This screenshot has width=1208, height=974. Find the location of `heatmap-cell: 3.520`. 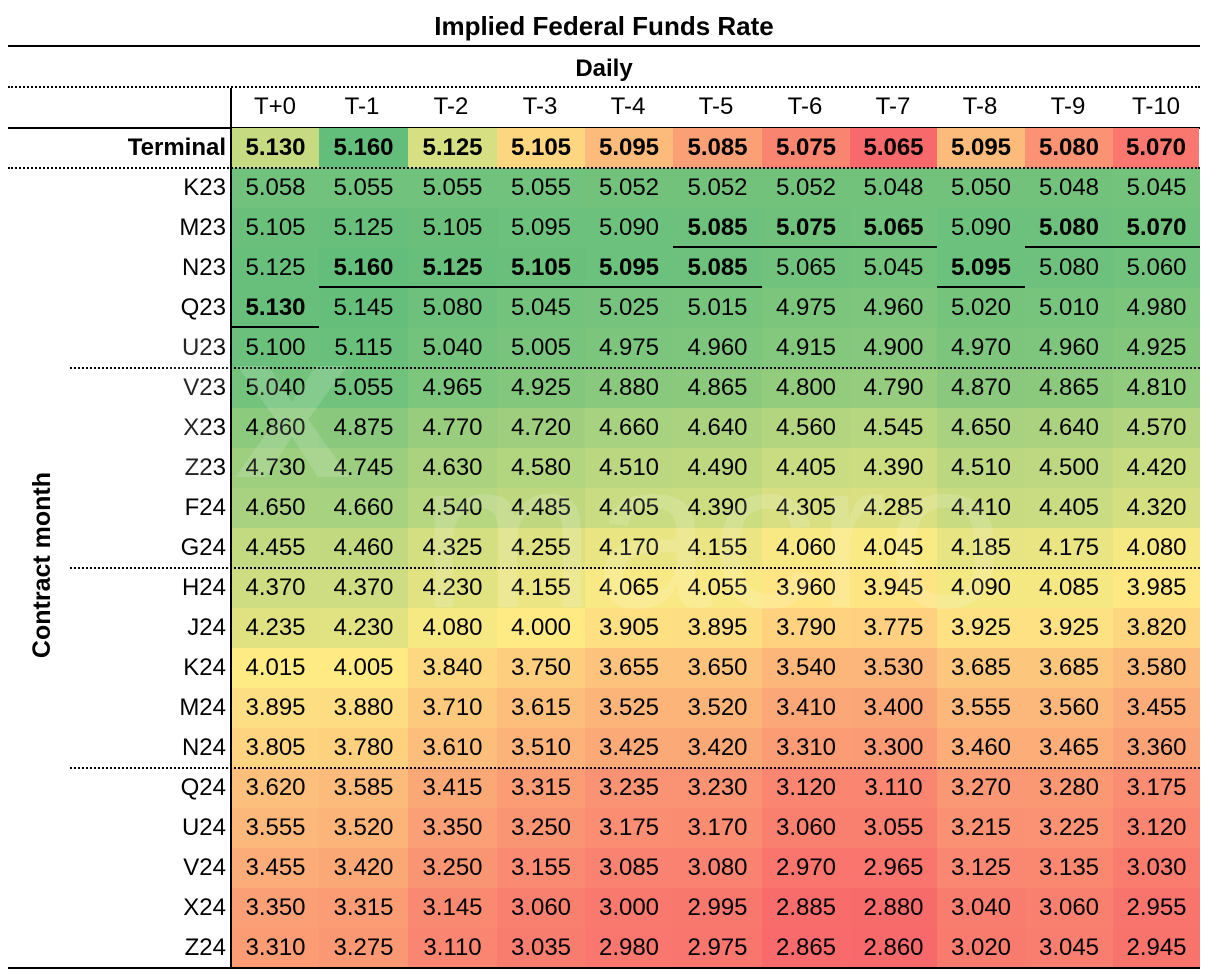

heatmap-cell: 3.520 is located at coordinates (363, 828).